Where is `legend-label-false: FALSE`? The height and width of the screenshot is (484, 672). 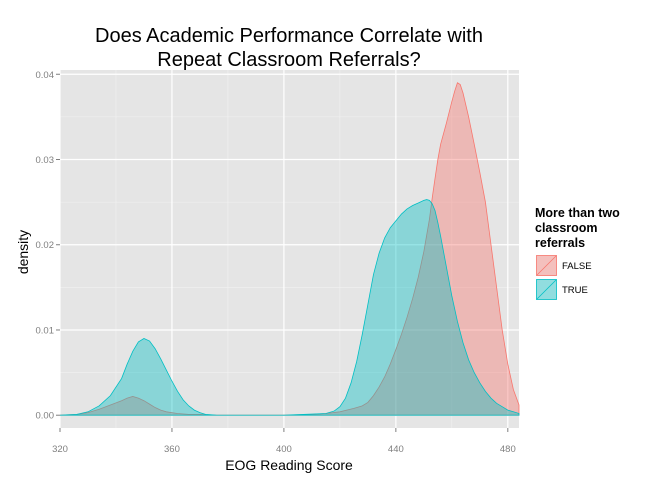 legend-label-false: FALSE is located at coordinates (577, 266).